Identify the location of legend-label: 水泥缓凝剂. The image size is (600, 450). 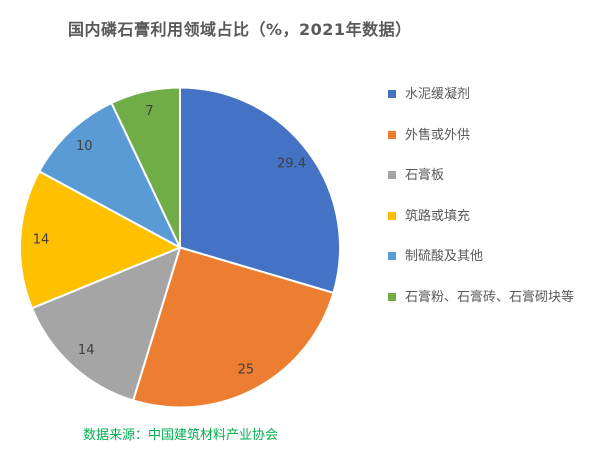
(438, 94).